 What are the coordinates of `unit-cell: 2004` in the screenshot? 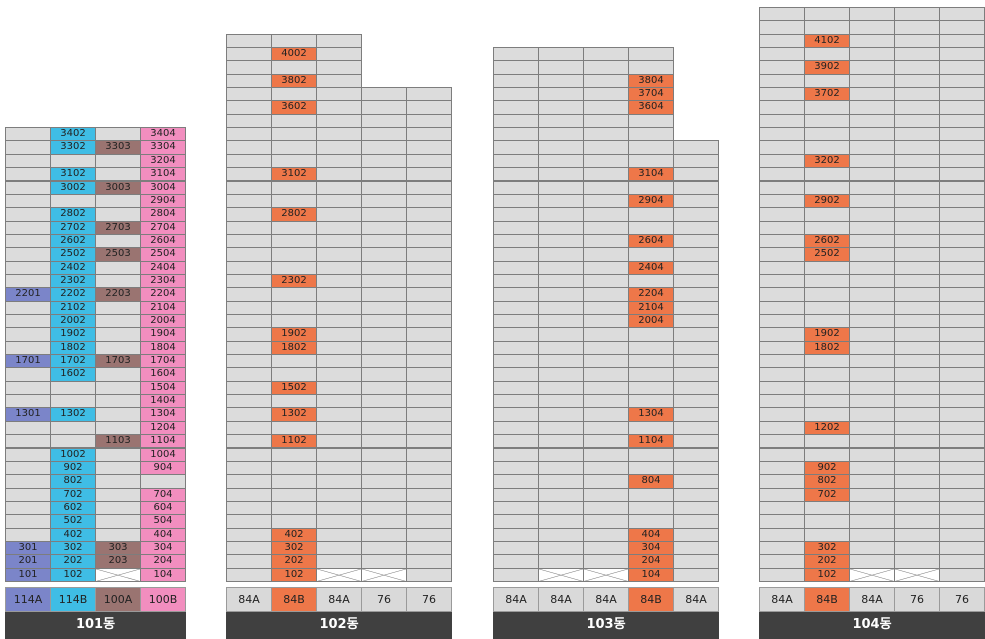 It's located at (651, 321).